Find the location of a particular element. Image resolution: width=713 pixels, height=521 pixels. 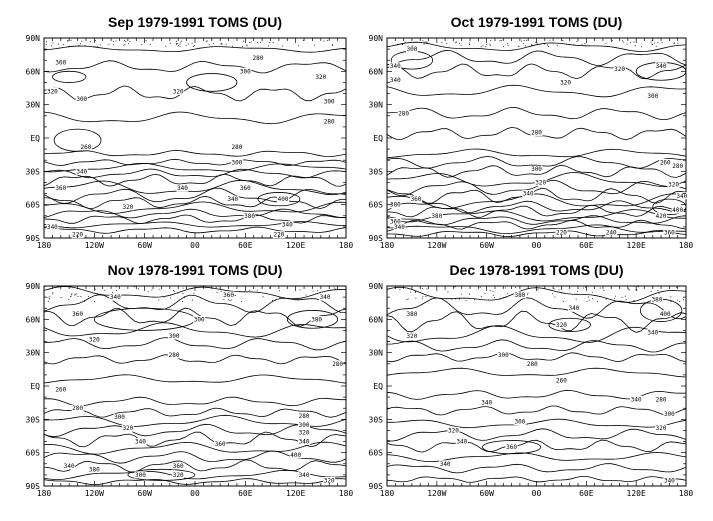

y-tick-label: 60S is located at coordinates (376, 453).